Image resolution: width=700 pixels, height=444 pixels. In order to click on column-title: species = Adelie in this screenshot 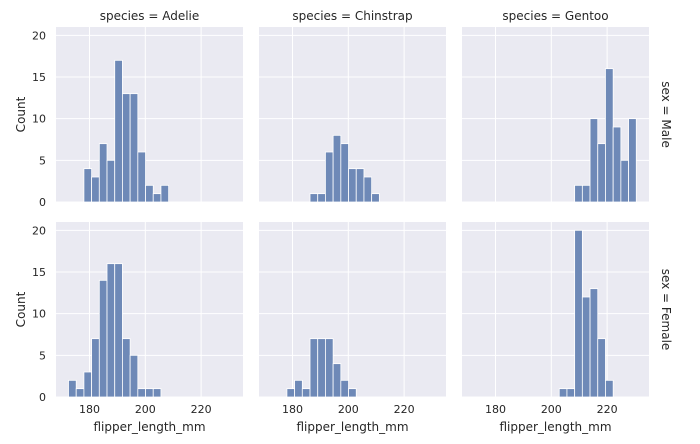, I will do `click(150, 16)`.